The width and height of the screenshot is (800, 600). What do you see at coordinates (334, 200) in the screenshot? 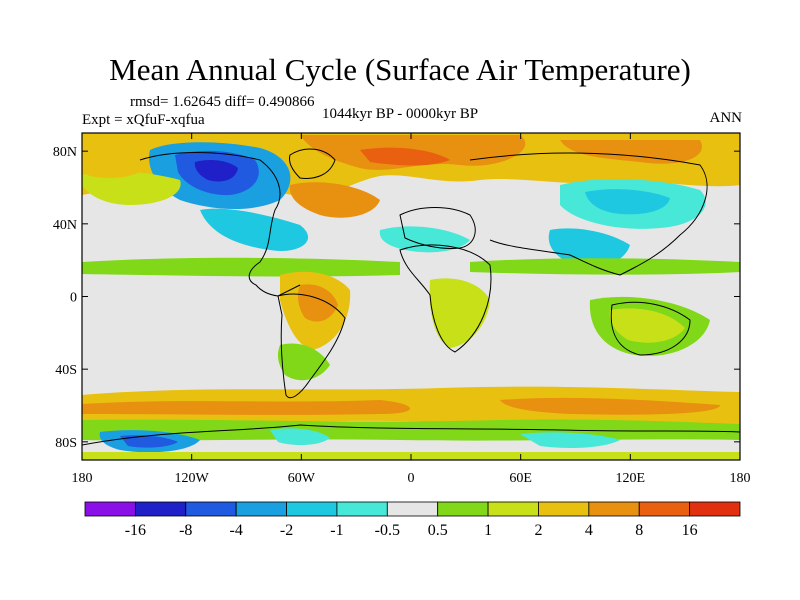
I see `north-atlantic-warming-region` at bounding box center [334, 200].